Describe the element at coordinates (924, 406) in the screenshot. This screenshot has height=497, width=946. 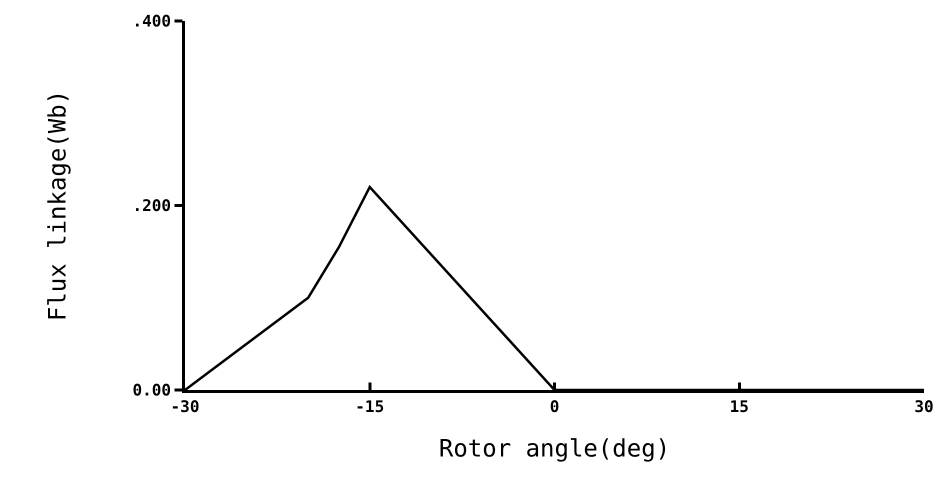
I see `x-tick-label: 30` at that location.